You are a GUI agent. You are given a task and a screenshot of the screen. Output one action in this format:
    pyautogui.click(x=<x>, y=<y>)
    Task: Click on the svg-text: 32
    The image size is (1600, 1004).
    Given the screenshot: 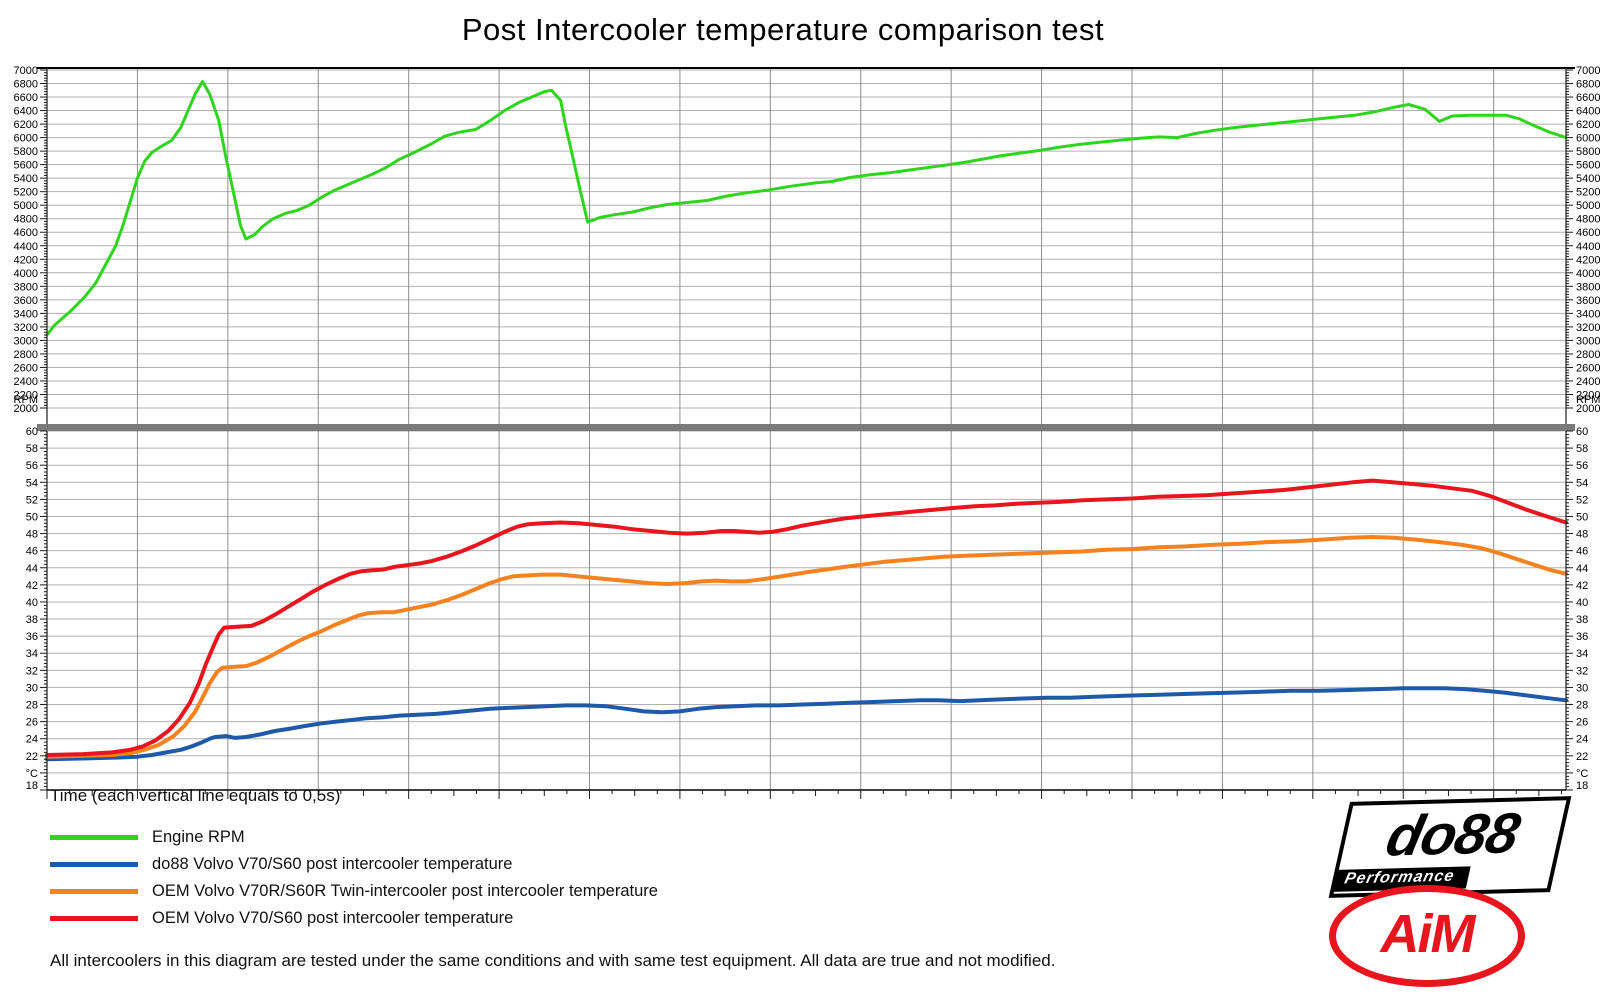 What is the action you would take?
    pyautogui.click(x=32, y=671)
    